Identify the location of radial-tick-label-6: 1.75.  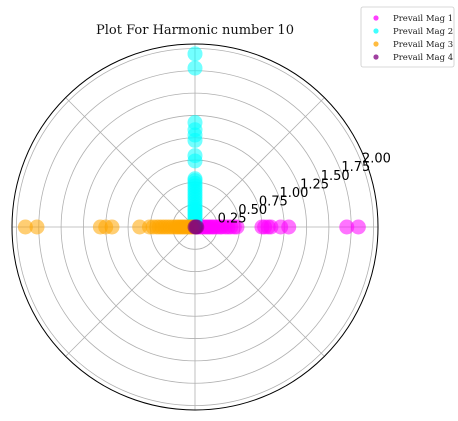
(355, 167).